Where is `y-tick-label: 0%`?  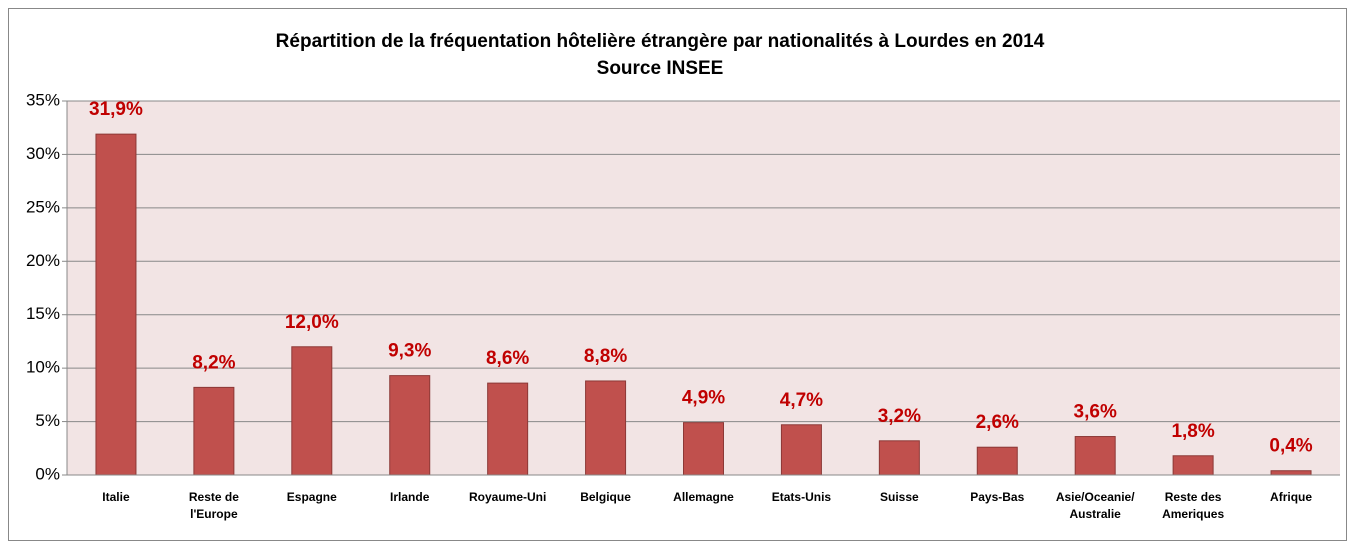 y-tick-label: 0% is located at coordinates (47, 473).